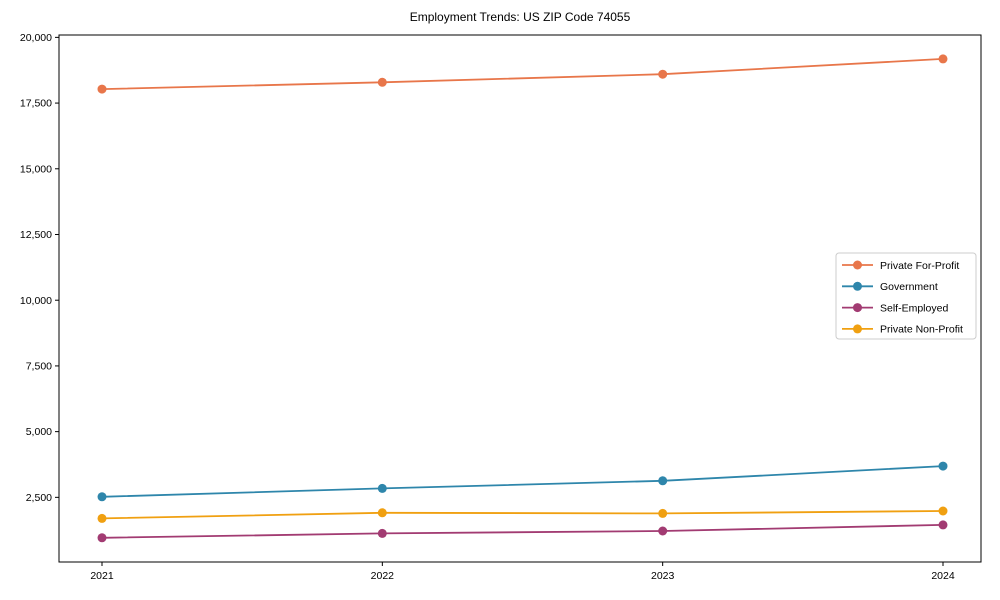 The height and width of the screenshot is (600, 1000). What do you see at coordinates (102, 576) in the screenshot?
I see `x-axis-tick-label: 2021` at bounding box center [102, 576].